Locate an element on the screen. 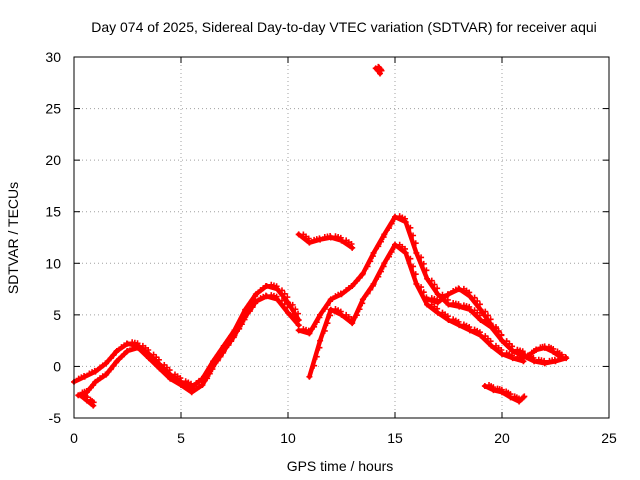  y-tick-label: 15 is located at coordinates (53, 212).